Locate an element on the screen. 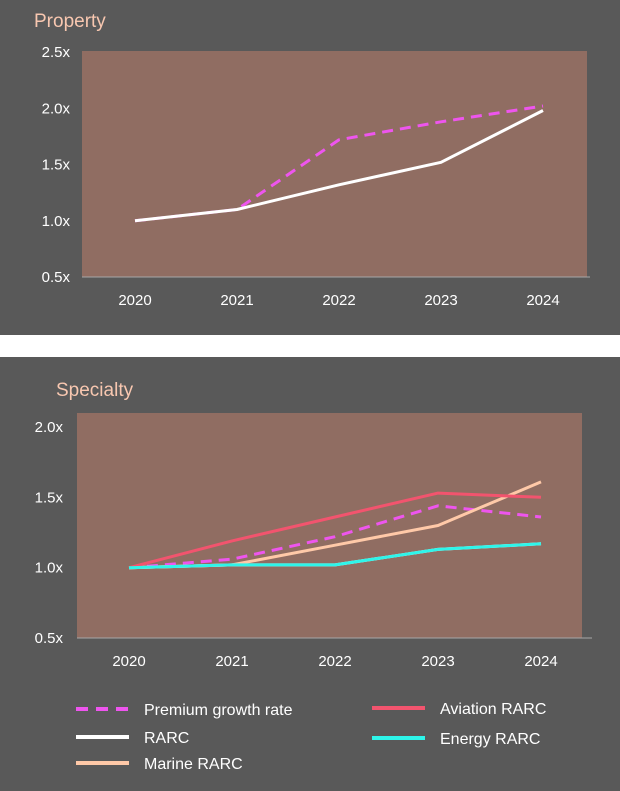 This screenshot has width=620, height=791. y-tick-label: 2.5x is located at coordinates (56, 52).